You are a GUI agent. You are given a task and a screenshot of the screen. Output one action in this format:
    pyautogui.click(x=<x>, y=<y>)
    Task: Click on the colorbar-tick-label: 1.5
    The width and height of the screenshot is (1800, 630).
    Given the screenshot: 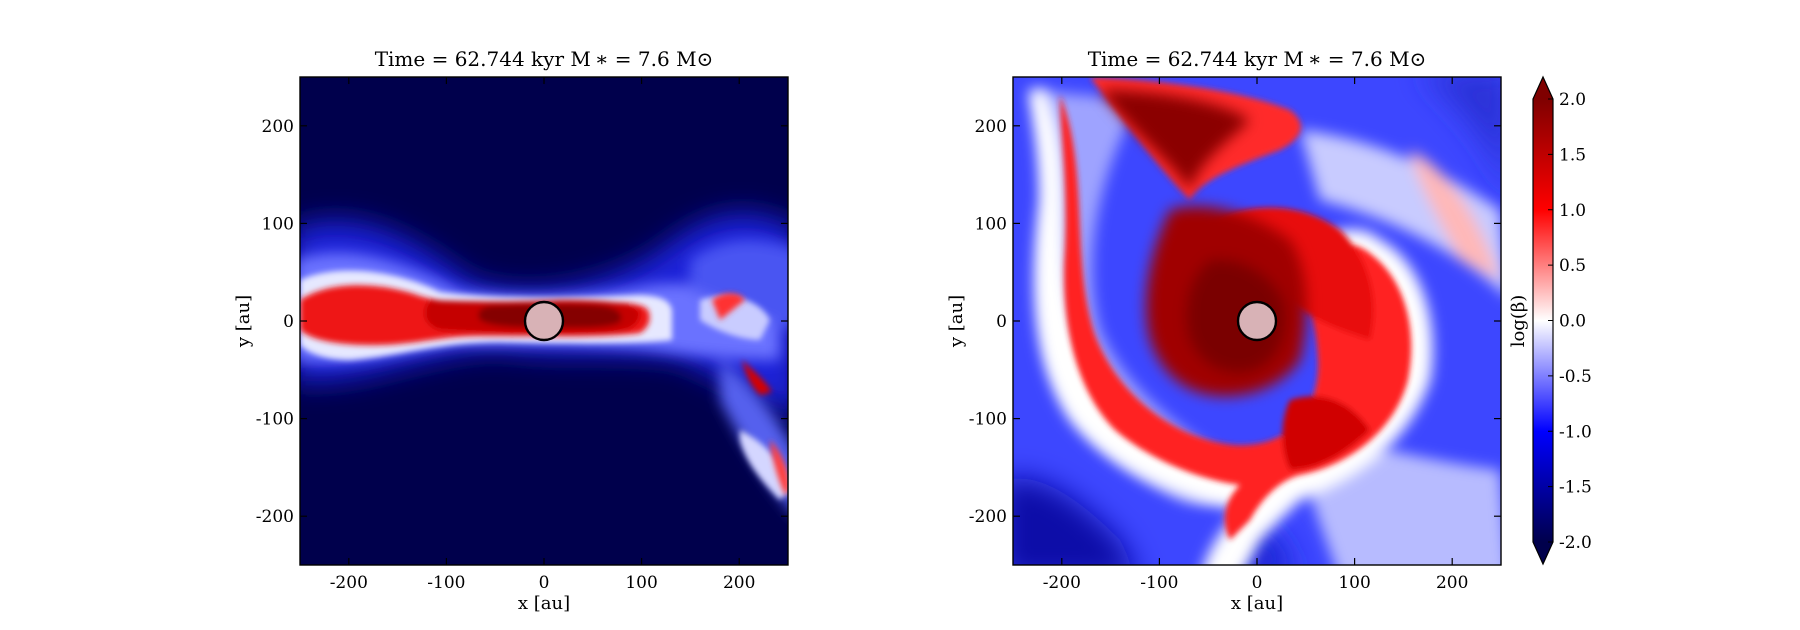 What is the action you would take?
    pyautogui.click(x=1572, y=155)
    